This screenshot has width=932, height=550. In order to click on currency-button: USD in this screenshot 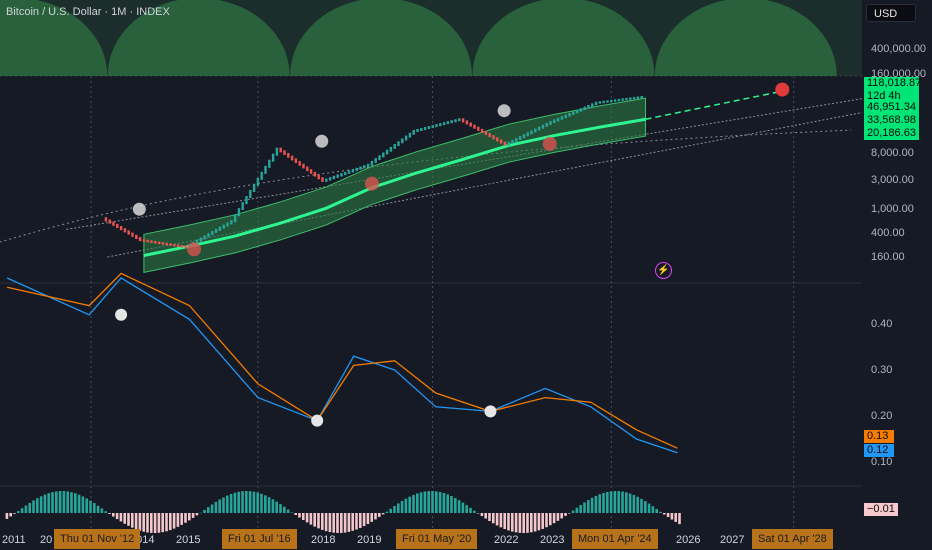, I will do `click(891, 13)`.